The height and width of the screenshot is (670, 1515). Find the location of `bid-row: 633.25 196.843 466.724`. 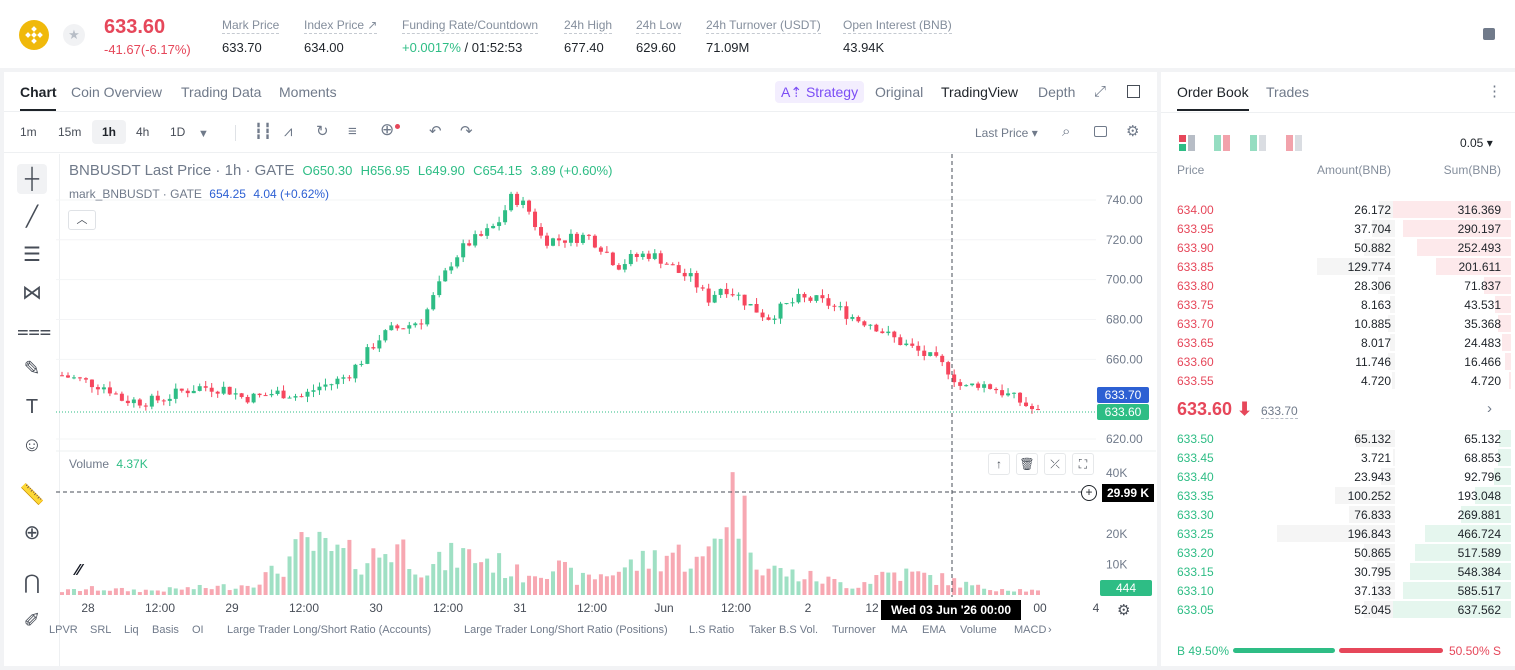

bid-row: 633.25 196.843 466.724 is located at coordinates (1338, 533).